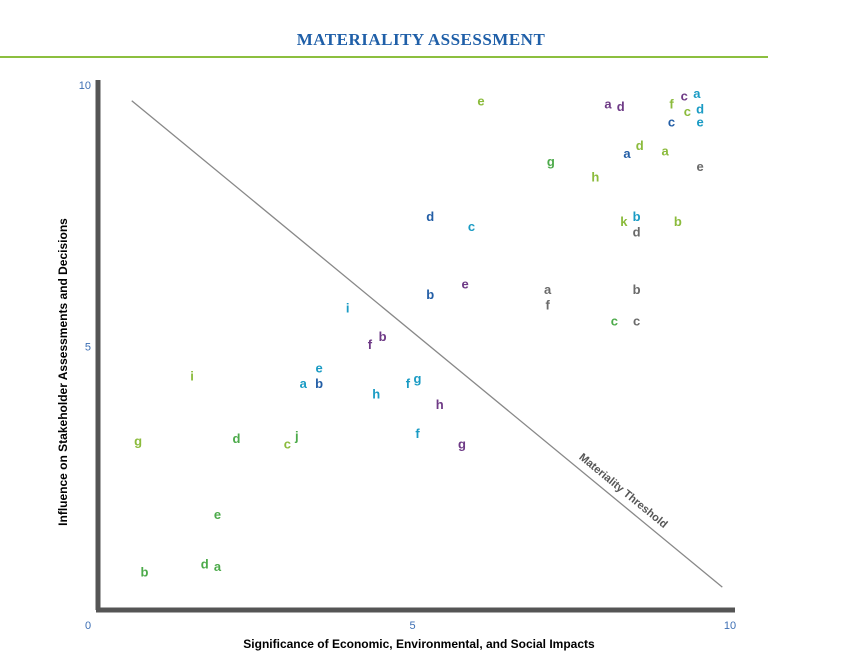 The height and width of the screenshot is (667, 842). I want to click on y-tick-label: 10, so click(85, 86).